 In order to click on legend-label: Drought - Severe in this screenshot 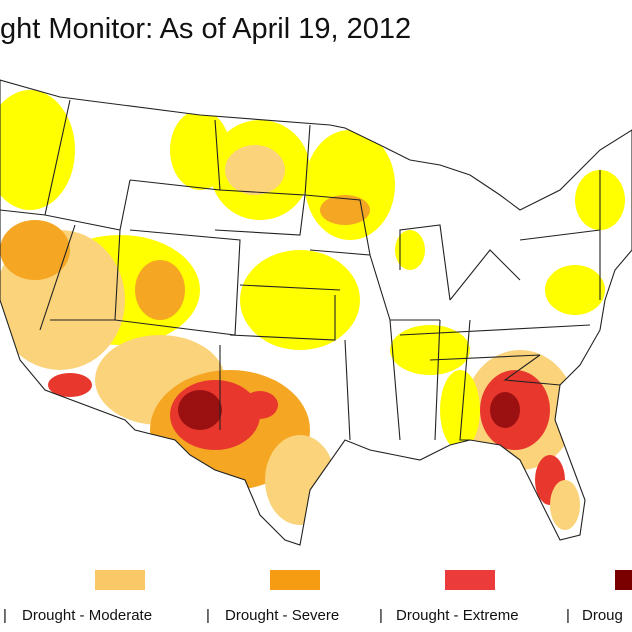, I will do `click(282, 615)`.